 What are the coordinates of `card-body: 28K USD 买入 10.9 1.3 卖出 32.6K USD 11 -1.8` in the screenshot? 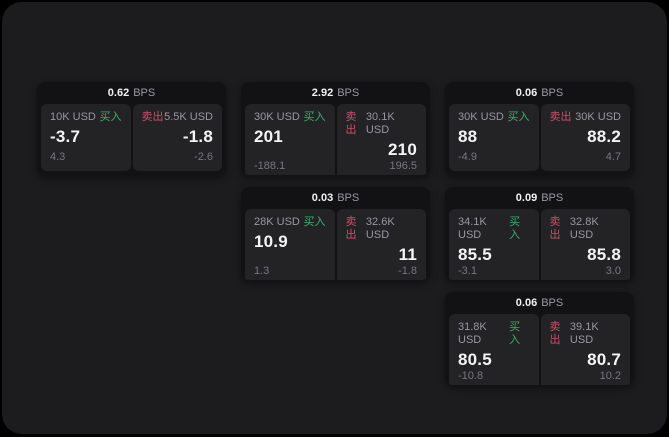 It's located at (335, 244).